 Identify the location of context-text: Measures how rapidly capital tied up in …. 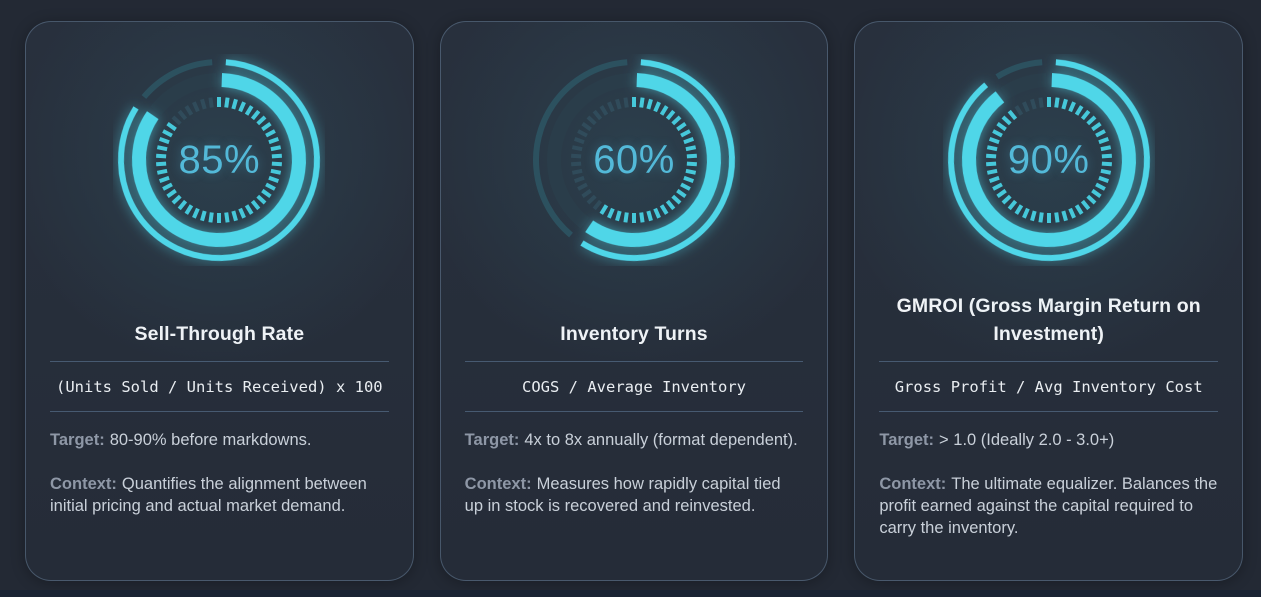
(622, 495).